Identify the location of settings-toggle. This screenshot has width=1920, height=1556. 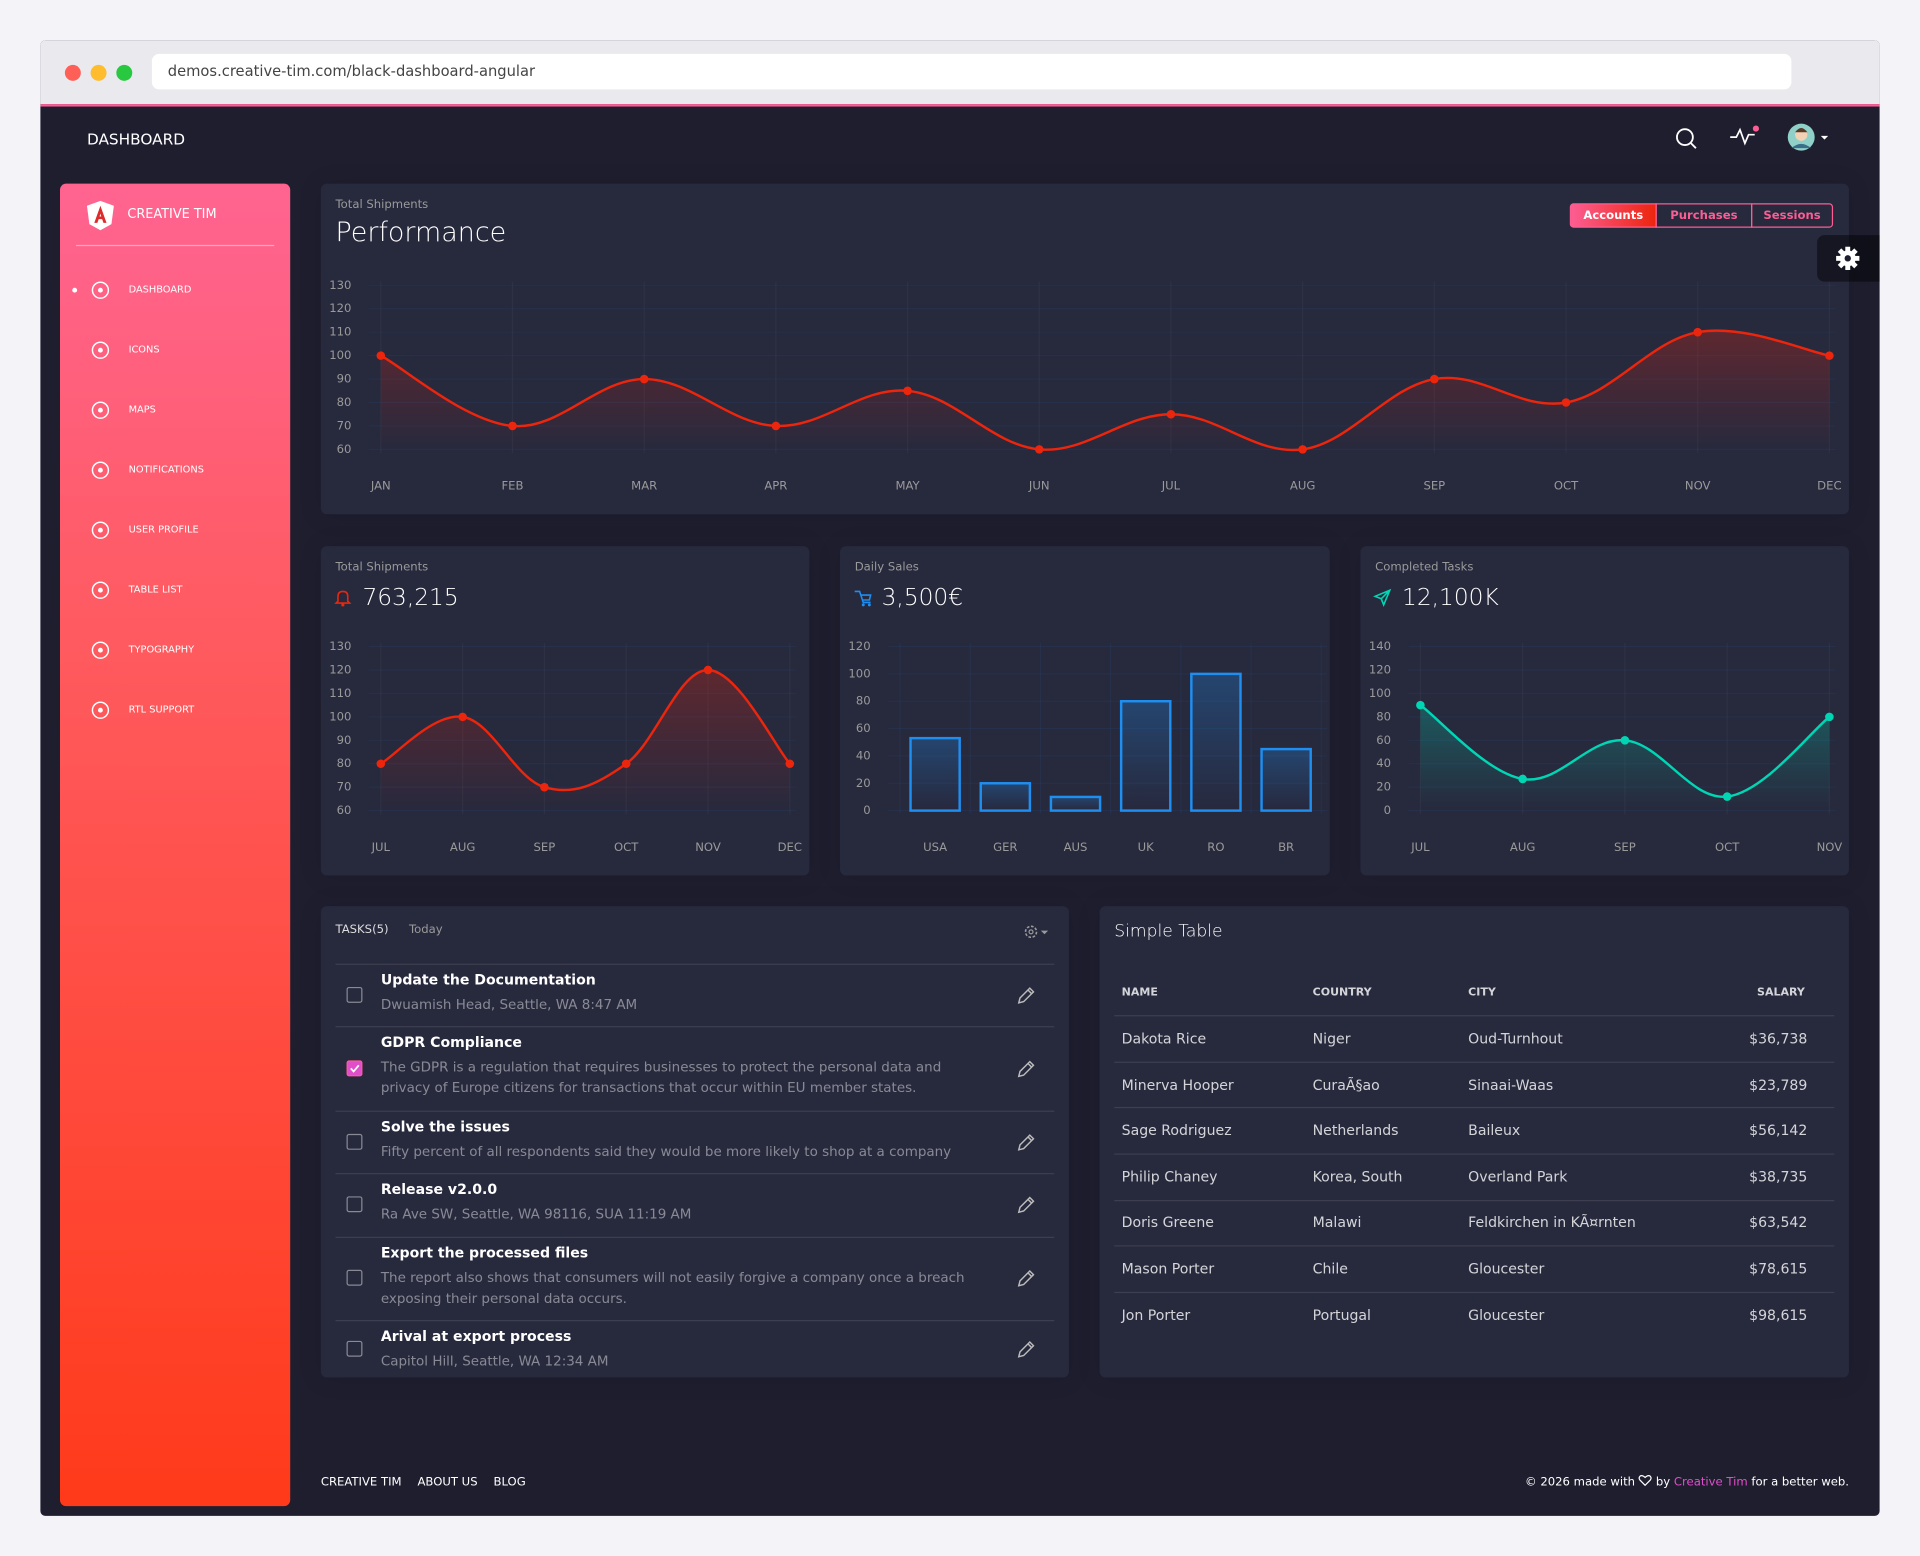
(1848, 258).